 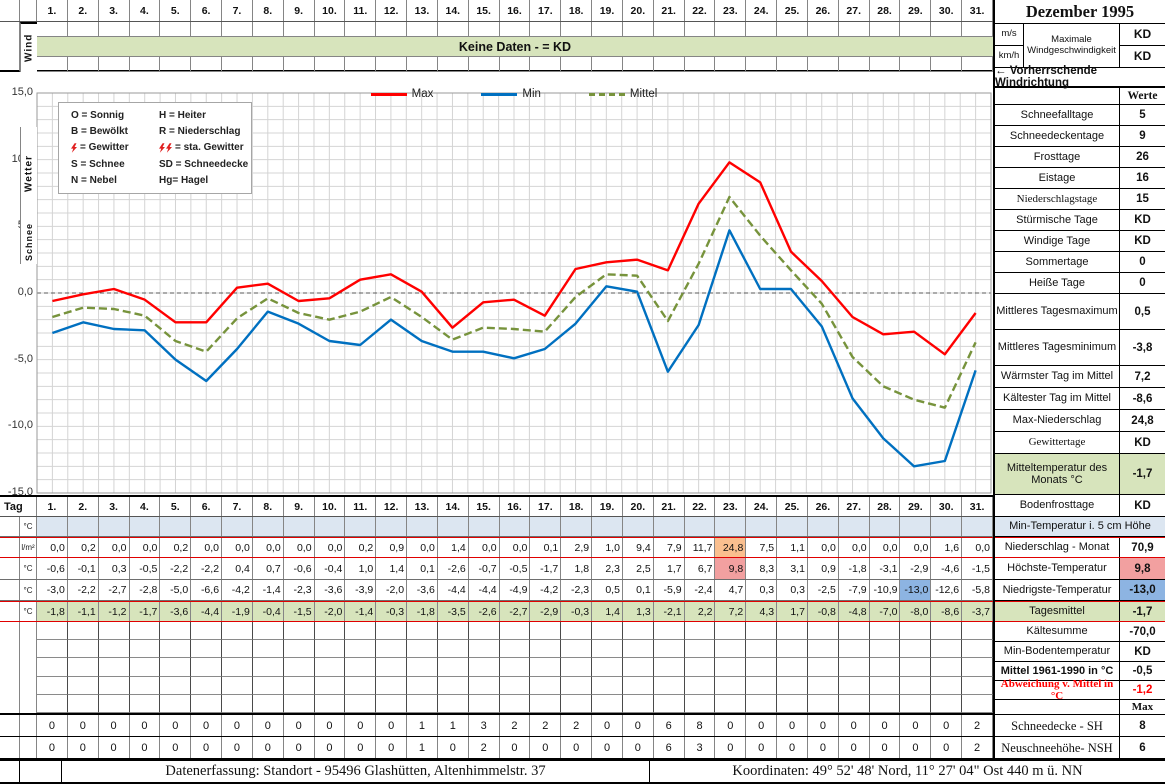 I want to click on schnee-cell-neuschnee: 2, so click(x=484, y=747).